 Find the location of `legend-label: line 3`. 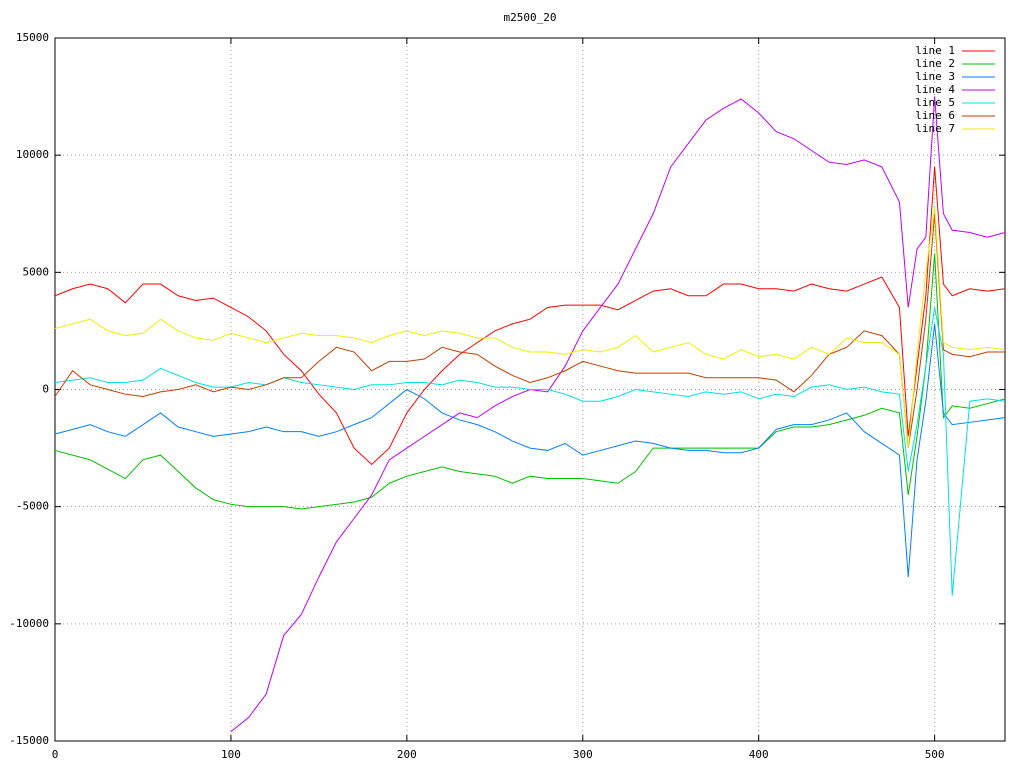

legend-label: line 3 is located at coordinates (935, 76).